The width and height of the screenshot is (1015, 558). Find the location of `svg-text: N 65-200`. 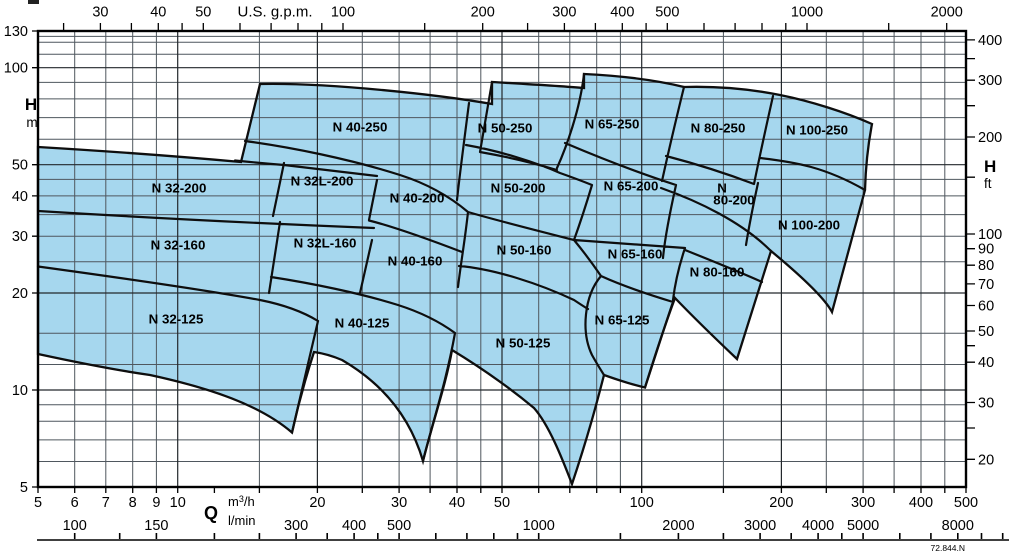

svg-text: N 65-200 is located at coordinates (631, 186).